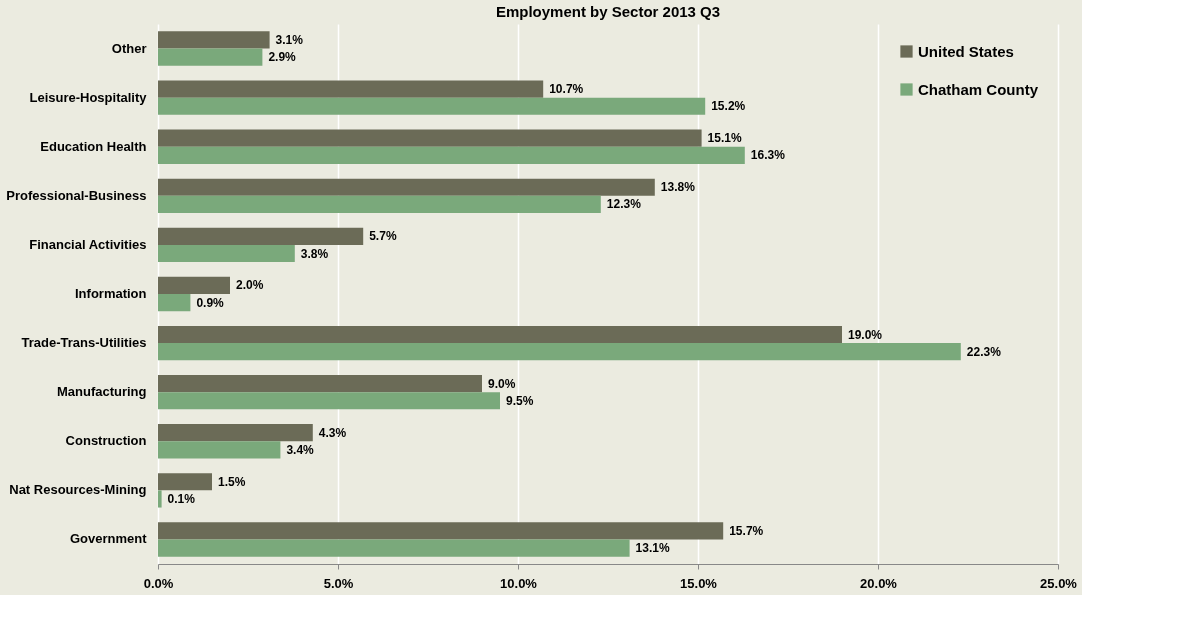 This screenshot has width=1194, height=632. I want to click on data-label: 15.2%, so click(728, 106).